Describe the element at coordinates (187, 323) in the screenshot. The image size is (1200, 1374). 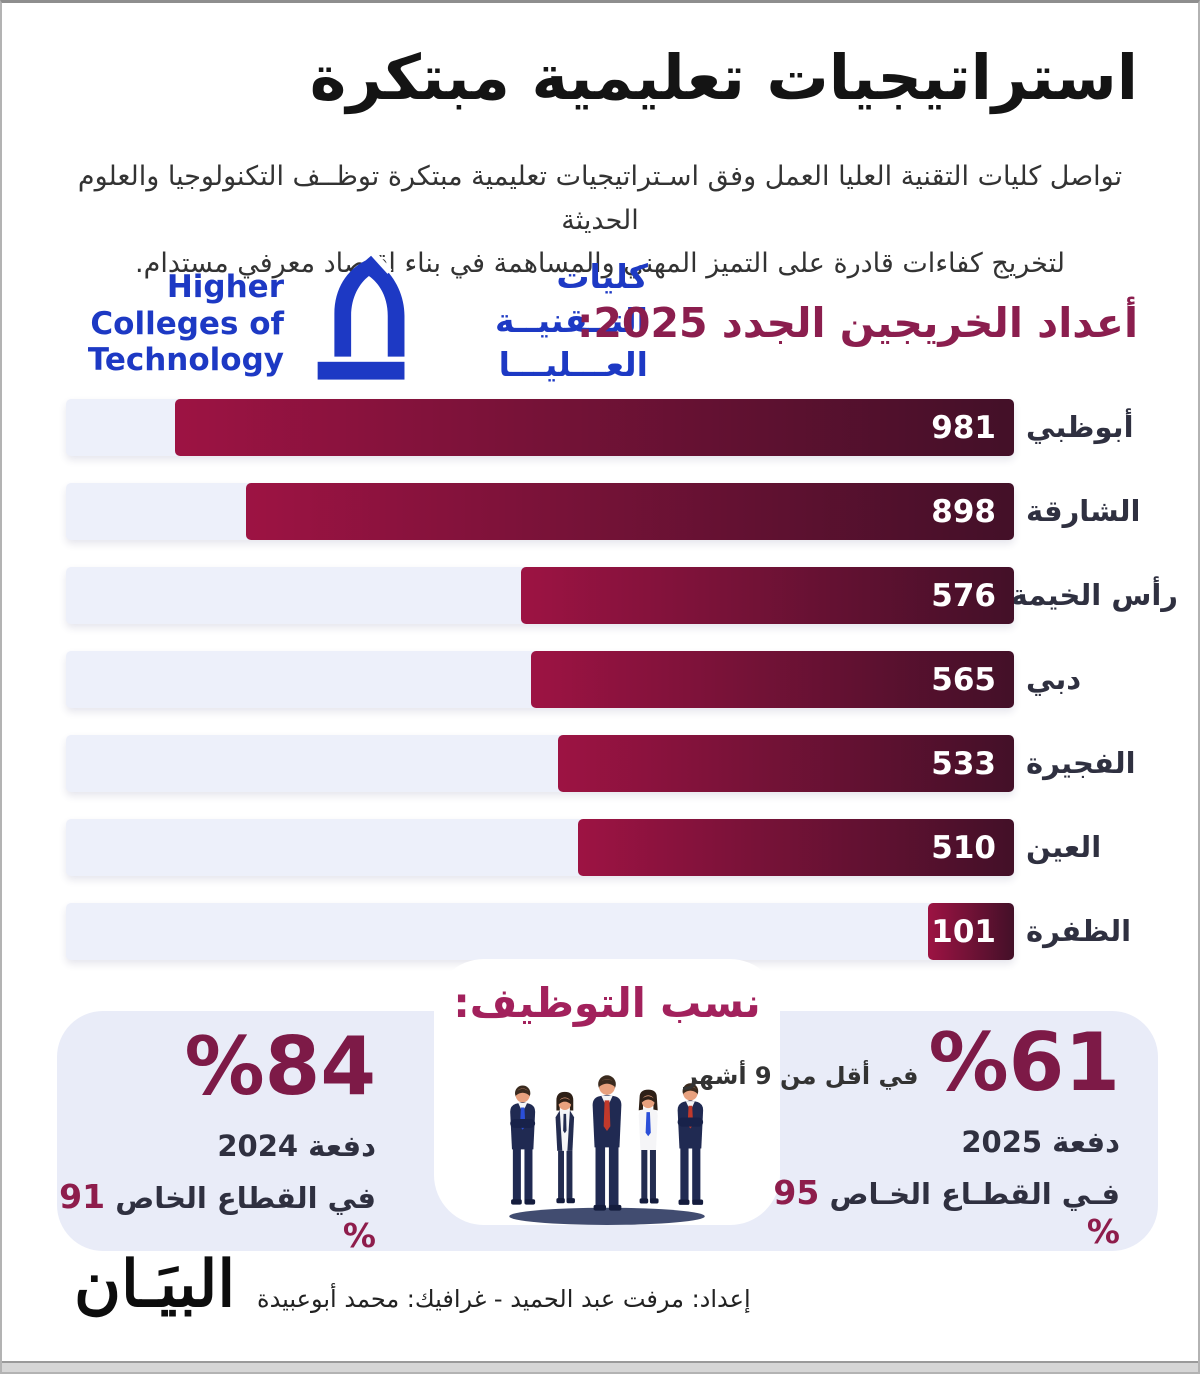
I see `hct-english-line: Colleges of` at that location.